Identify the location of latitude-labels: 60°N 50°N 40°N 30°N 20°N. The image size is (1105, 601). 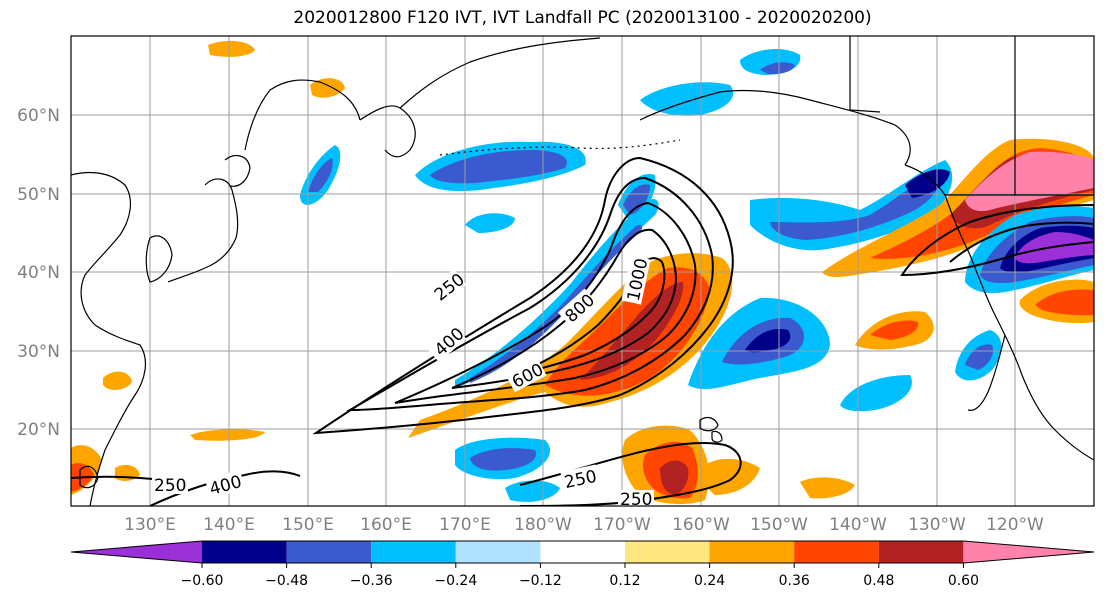
(38, 273).